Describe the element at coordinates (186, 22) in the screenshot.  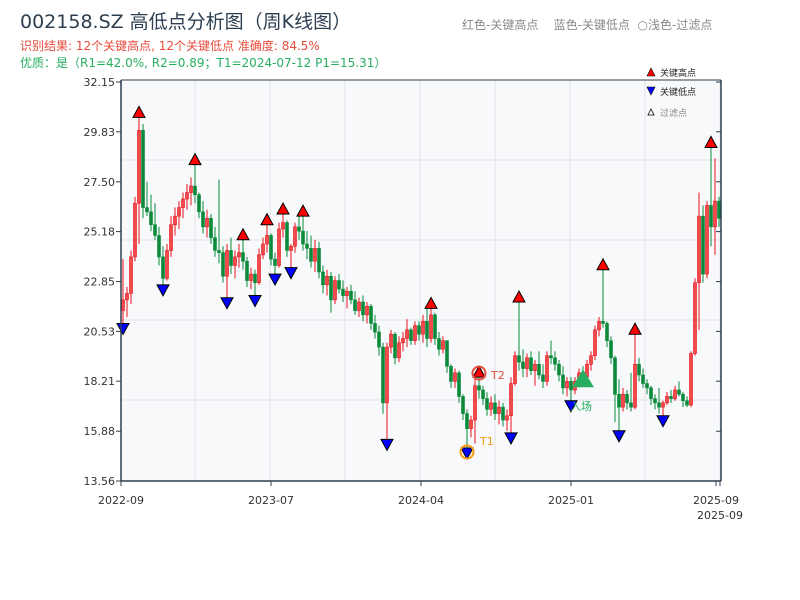
I see `chart-title: 002158.SZ 高低点分析图（周K线图）` at that location.